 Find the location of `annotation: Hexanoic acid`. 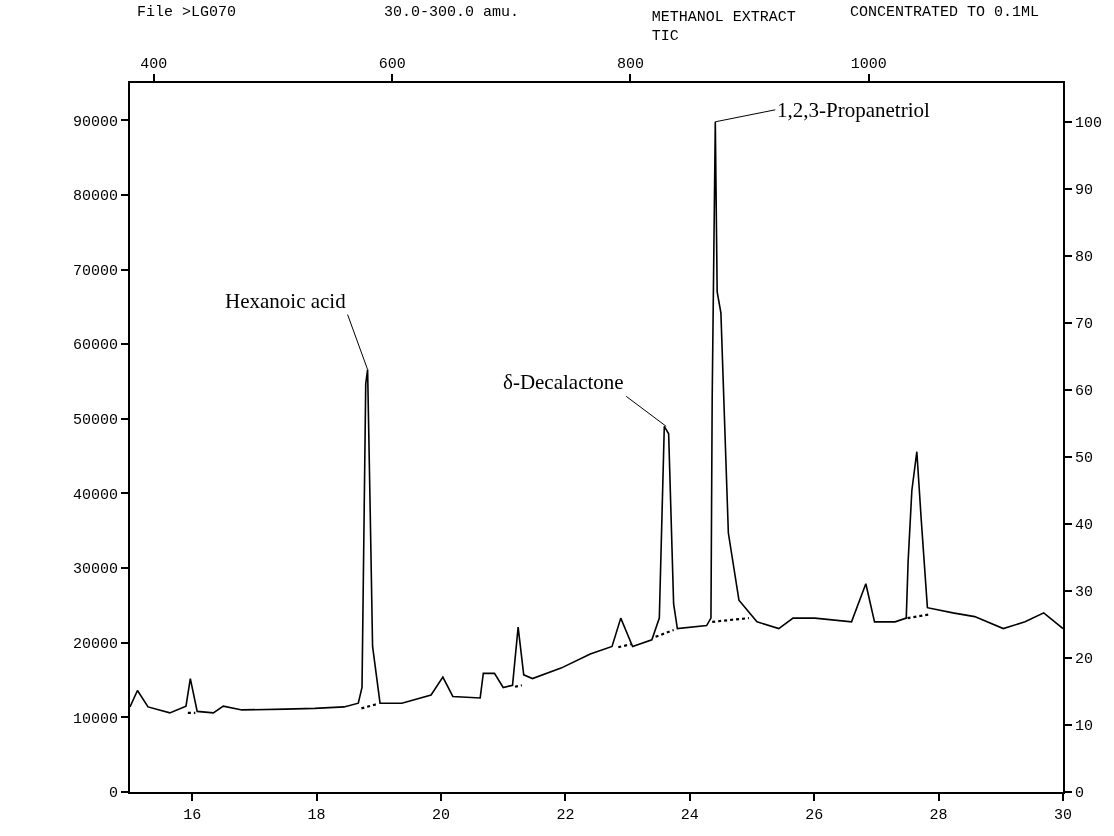

annotation: Hexanoic acid is located at coordinates (286, 301).